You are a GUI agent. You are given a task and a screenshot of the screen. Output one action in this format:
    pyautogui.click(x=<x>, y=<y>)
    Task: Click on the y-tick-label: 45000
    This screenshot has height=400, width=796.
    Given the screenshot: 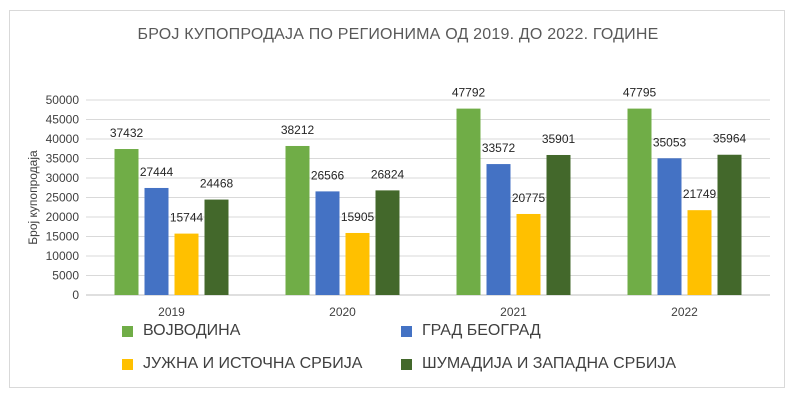 What is the action you would take?
    pyautogui.click(x=63, y=120)
    